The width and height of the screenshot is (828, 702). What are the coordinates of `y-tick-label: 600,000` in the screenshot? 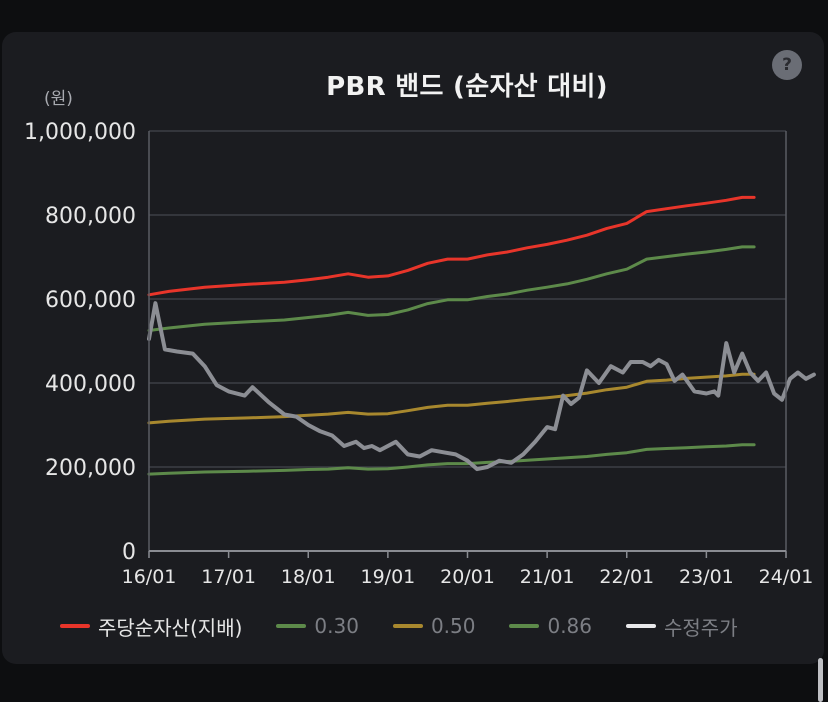 It's located at (90, 300).